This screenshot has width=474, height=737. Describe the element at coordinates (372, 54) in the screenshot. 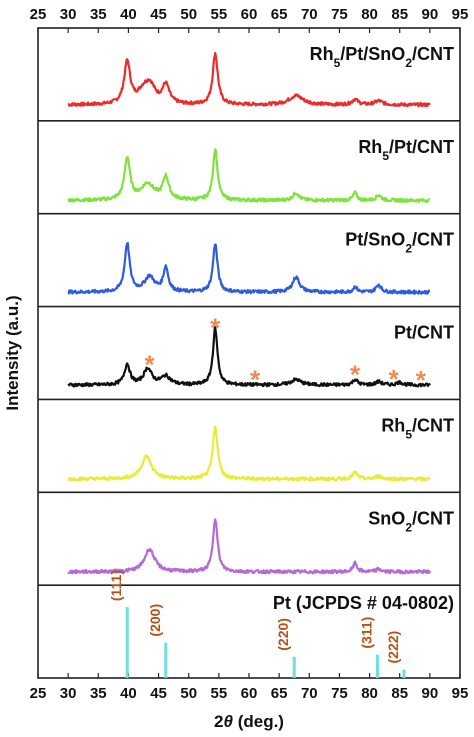

I see `series-label-part: /Pt/SnO` at that location.